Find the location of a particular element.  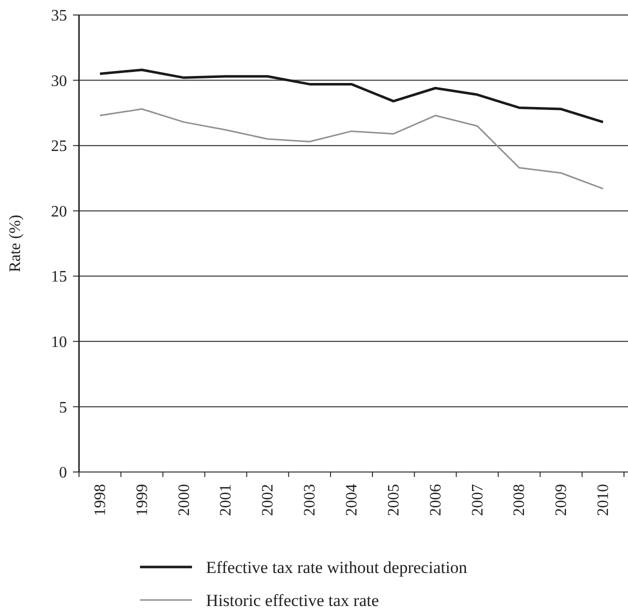

y-axis-title: Rate (%) is located at coordinates (15, 243).